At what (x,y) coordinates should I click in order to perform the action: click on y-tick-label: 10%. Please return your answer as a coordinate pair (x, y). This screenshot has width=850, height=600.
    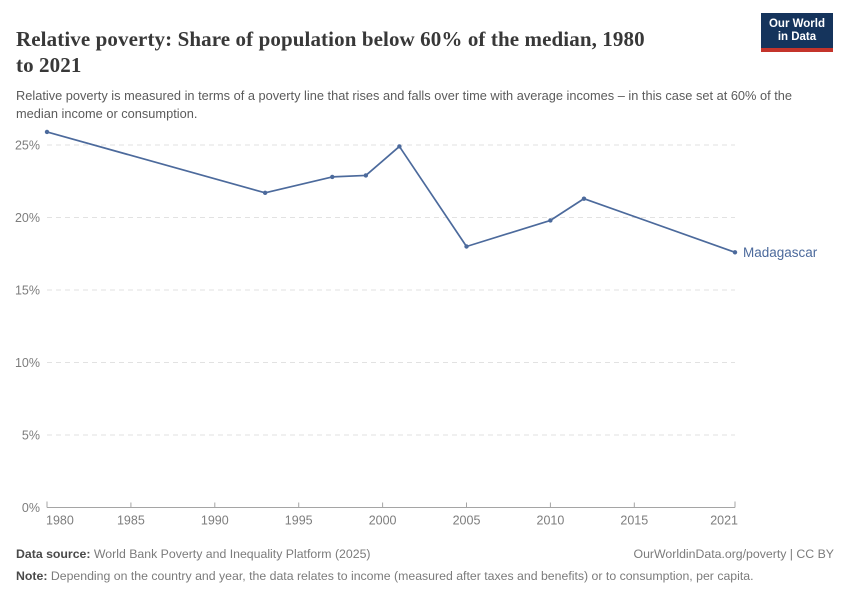
    Looking at the image, I should click on (27, 363).